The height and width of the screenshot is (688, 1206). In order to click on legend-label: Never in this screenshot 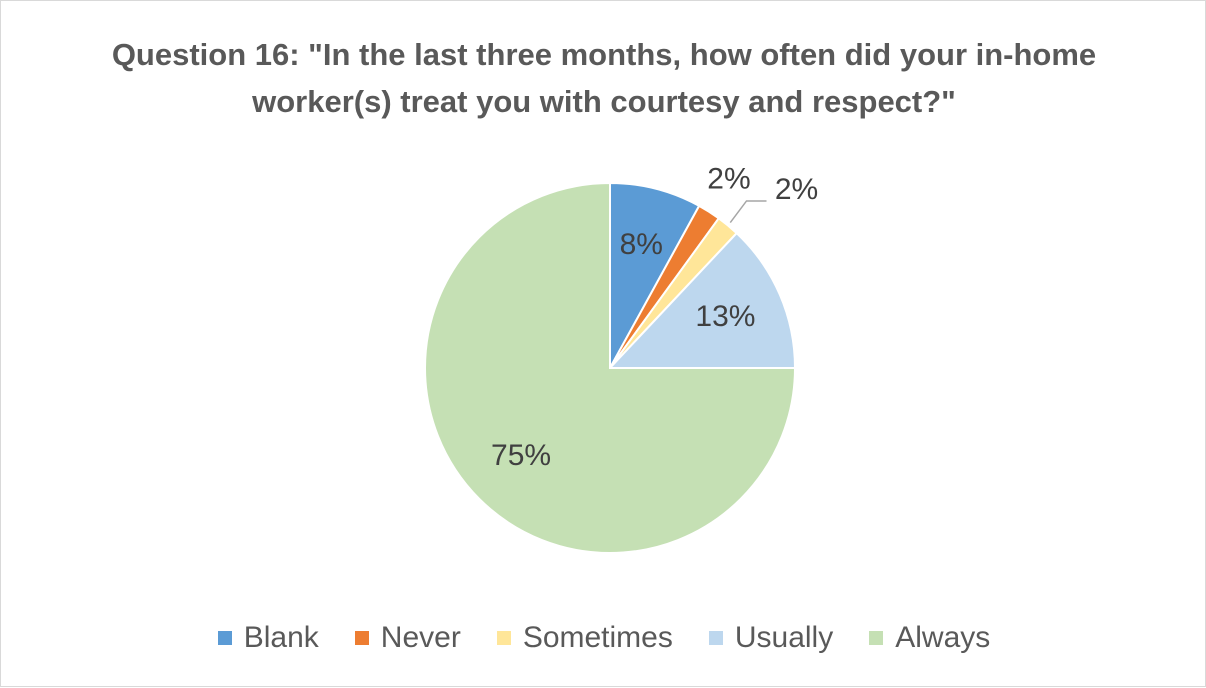, I will do `click(420, 637)`.